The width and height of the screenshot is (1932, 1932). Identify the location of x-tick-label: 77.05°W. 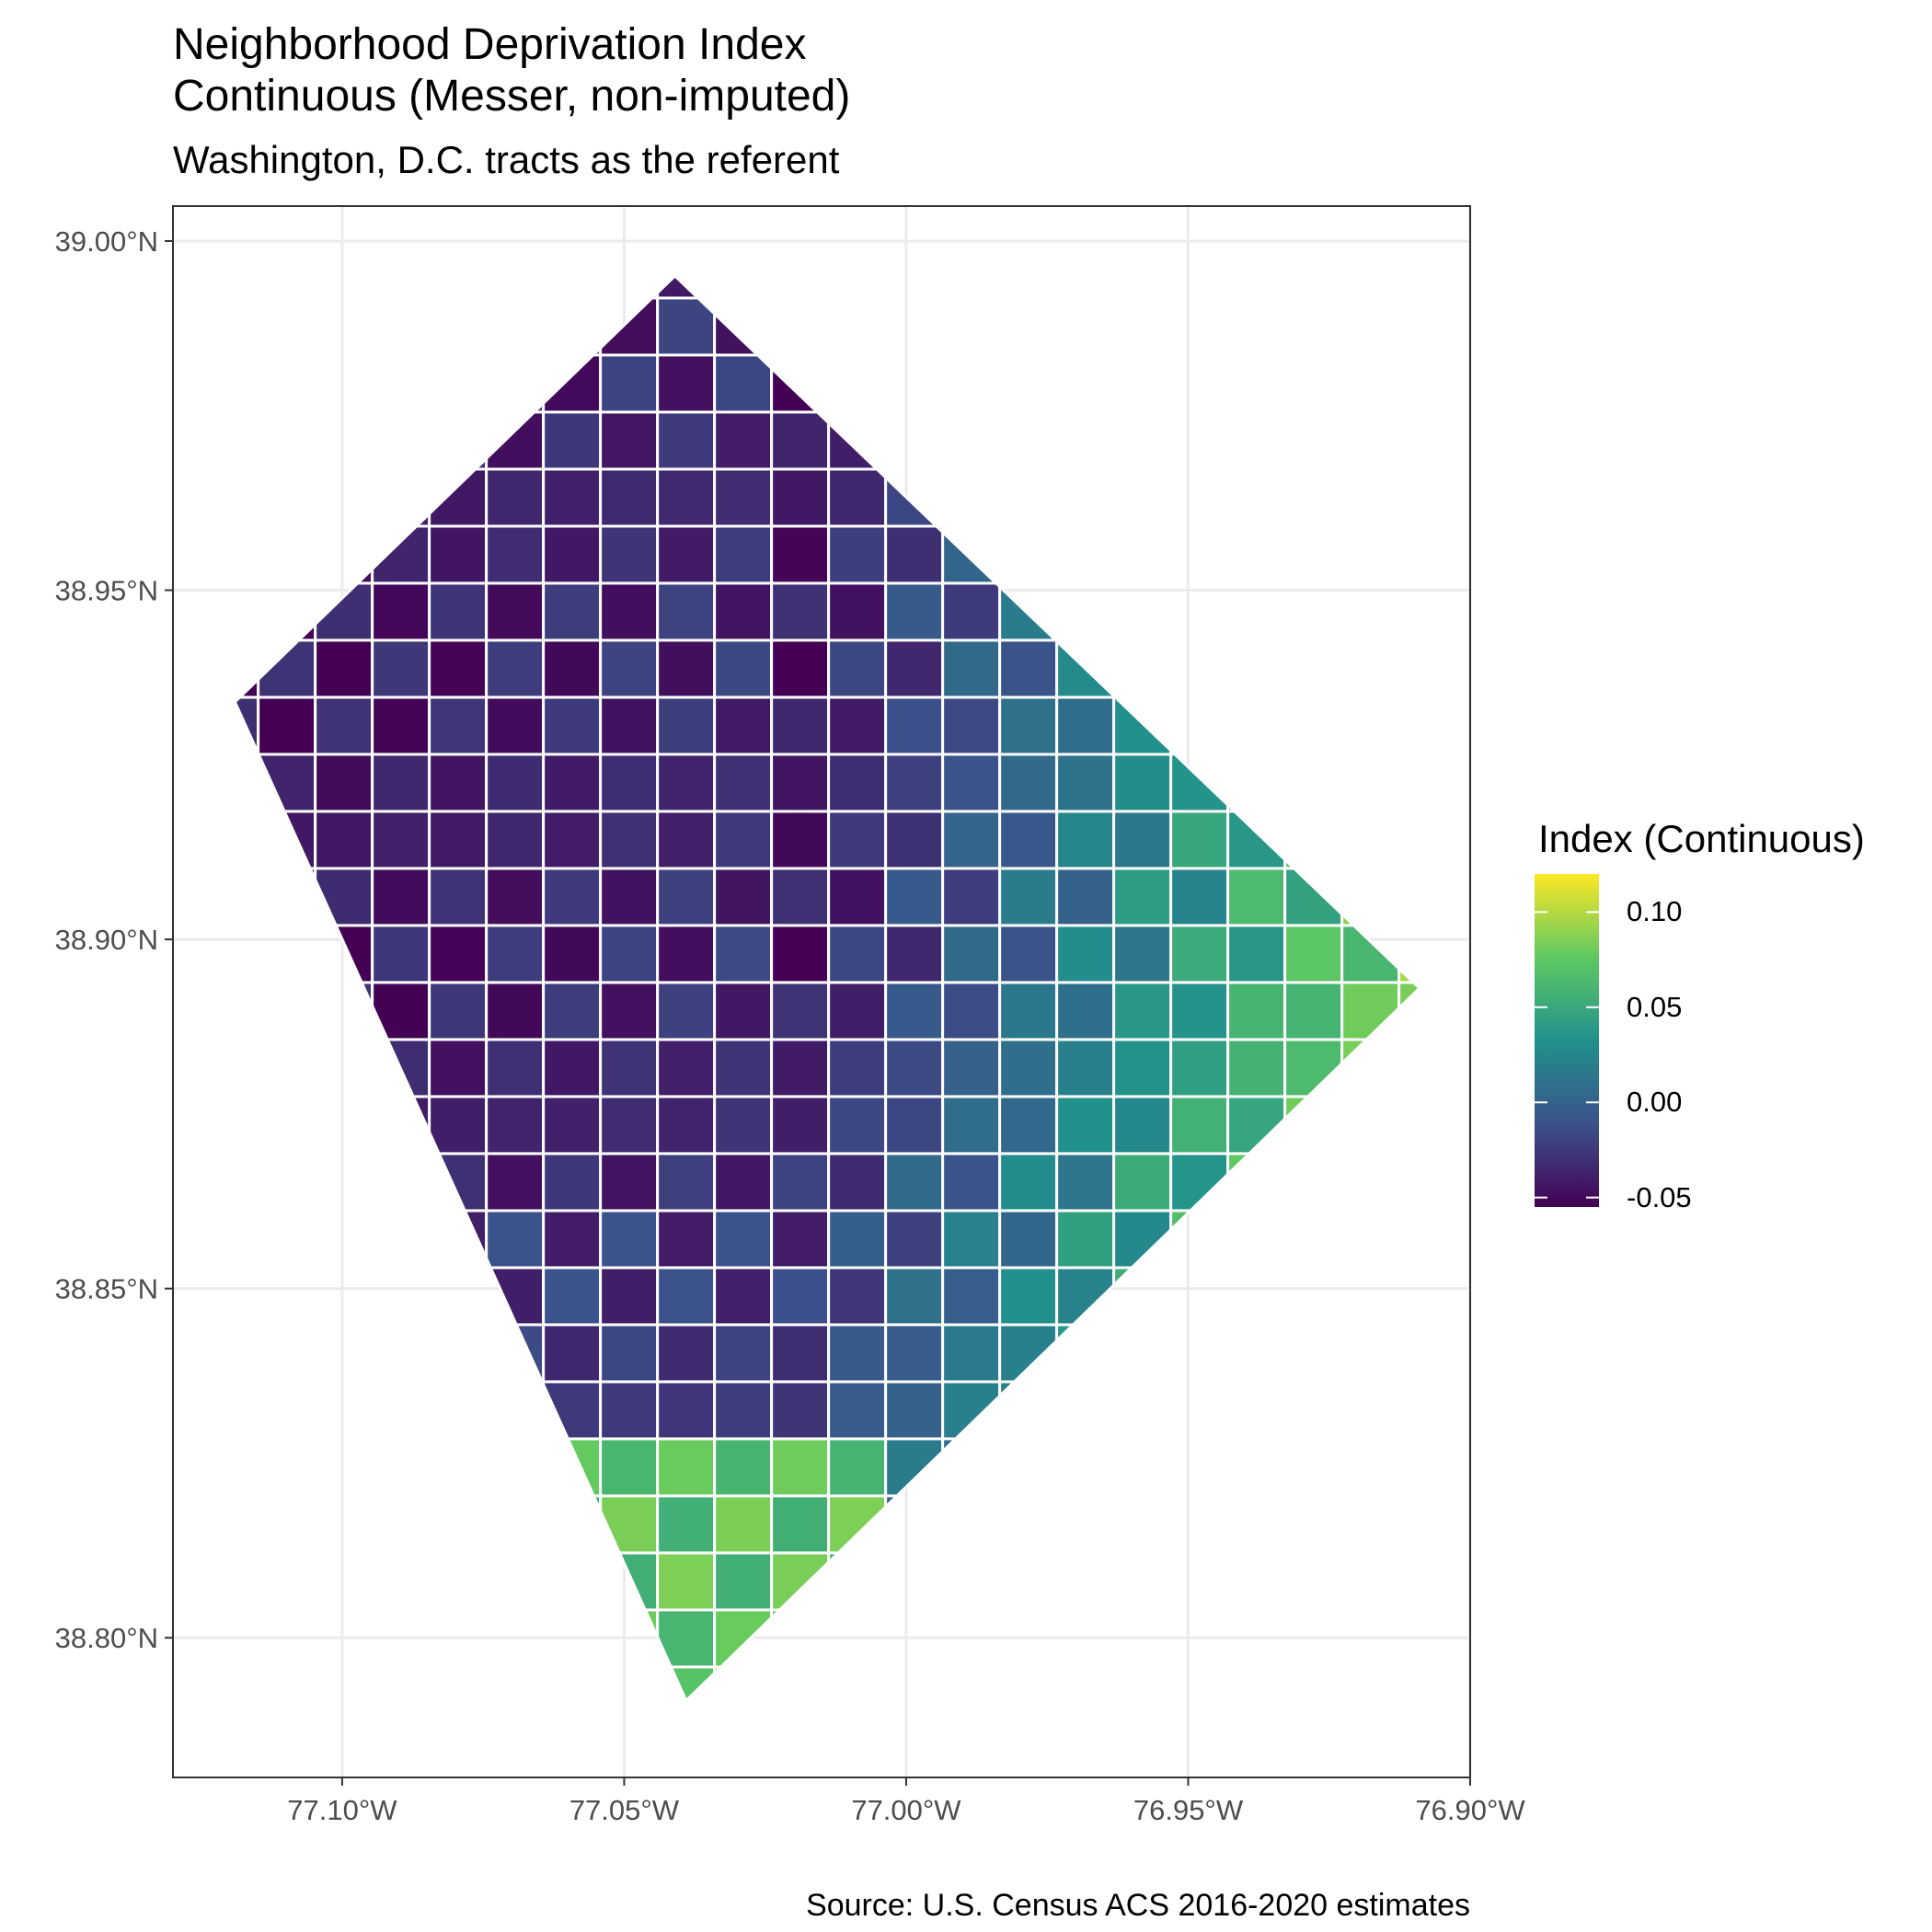
(624, 1810).